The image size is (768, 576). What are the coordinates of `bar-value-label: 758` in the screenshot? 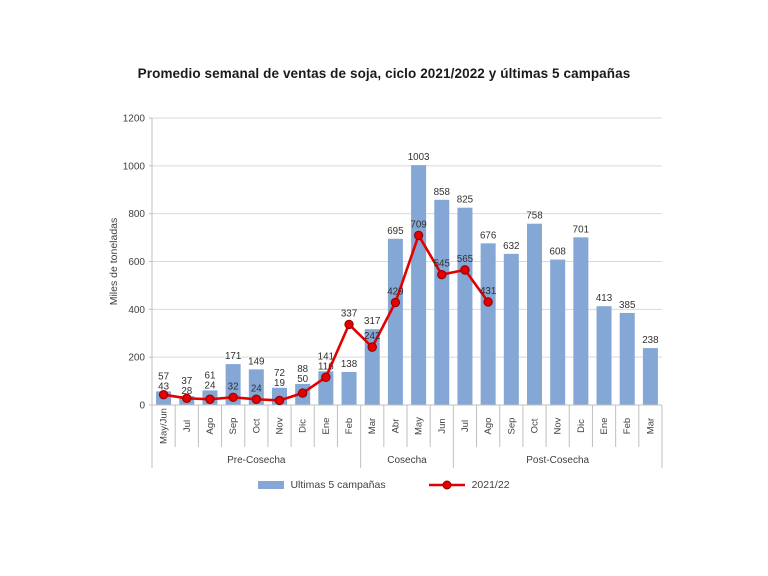 It's located at (534, 216).